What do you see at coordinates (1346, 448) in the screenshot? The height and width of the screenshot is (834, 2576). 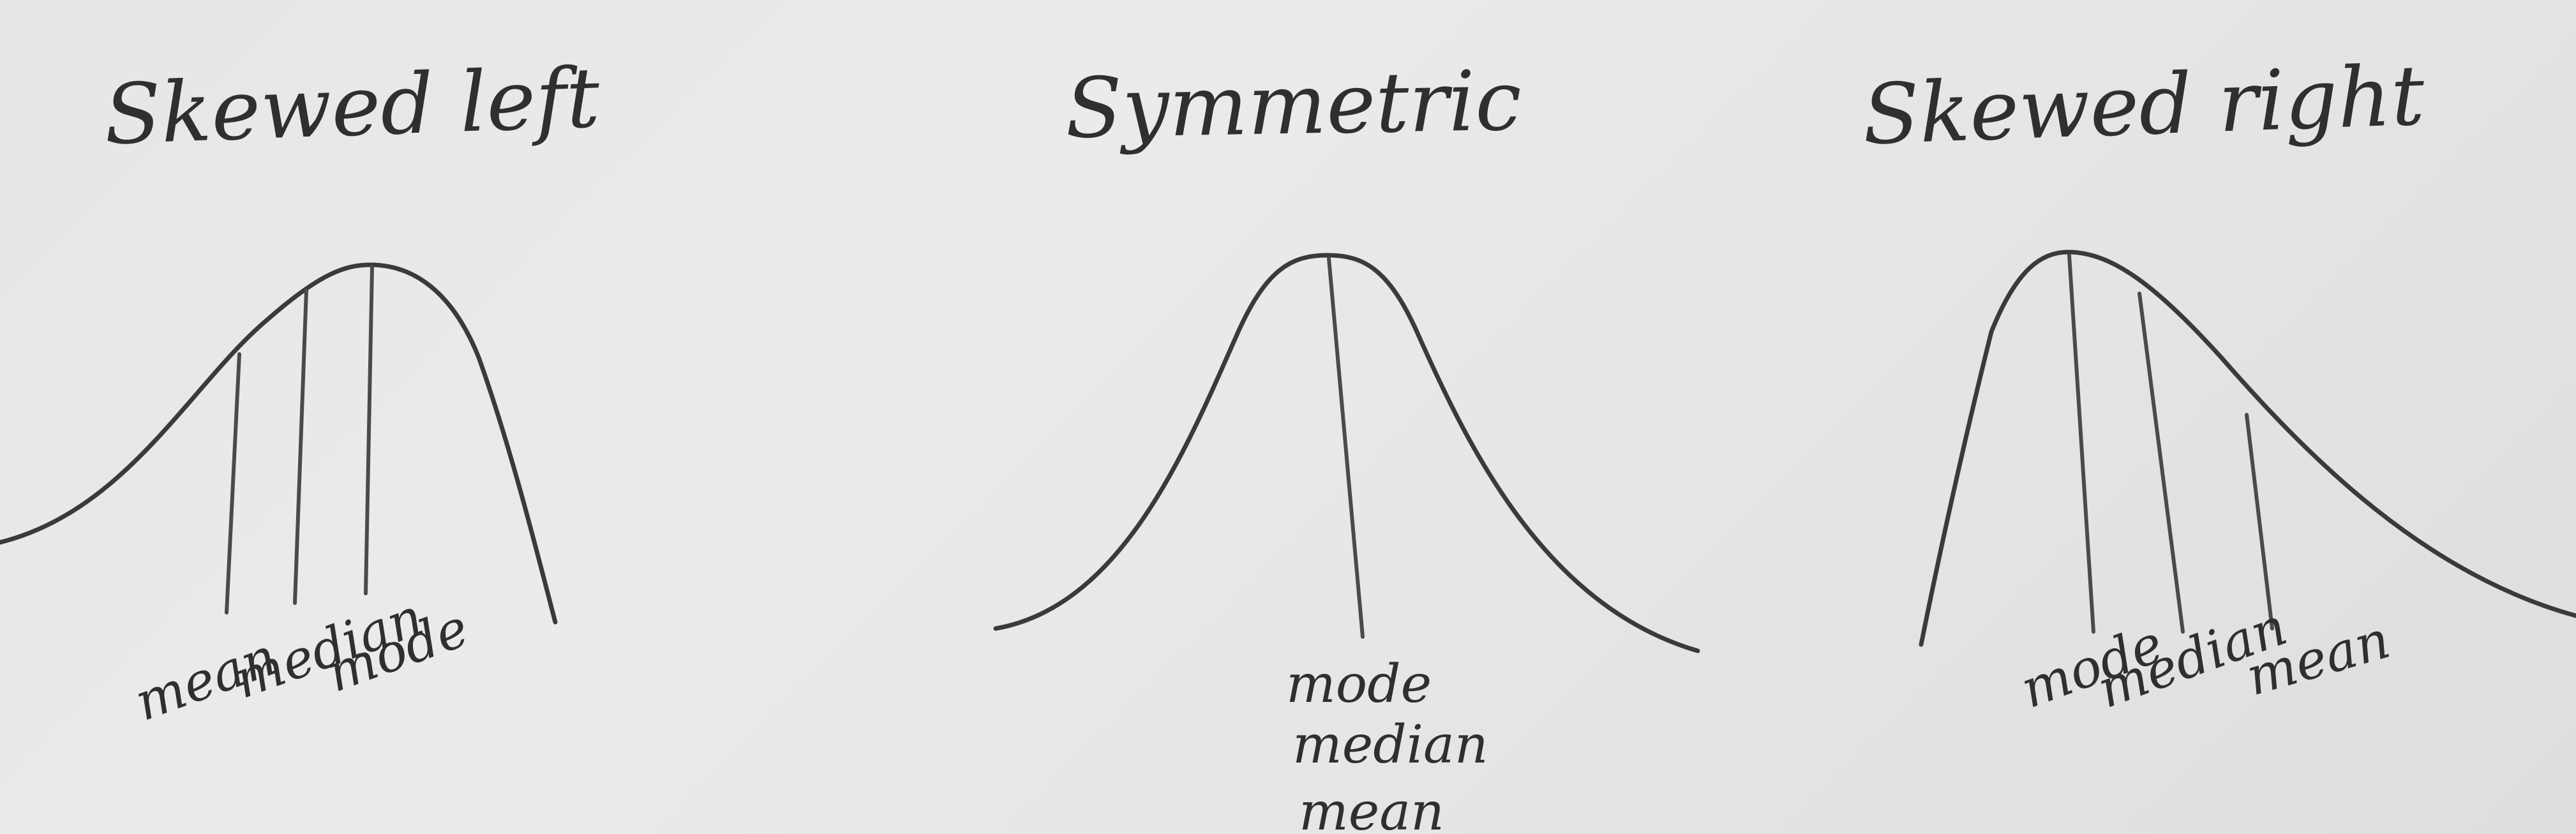 I see `center-line` at bounding box center [1346, 448].